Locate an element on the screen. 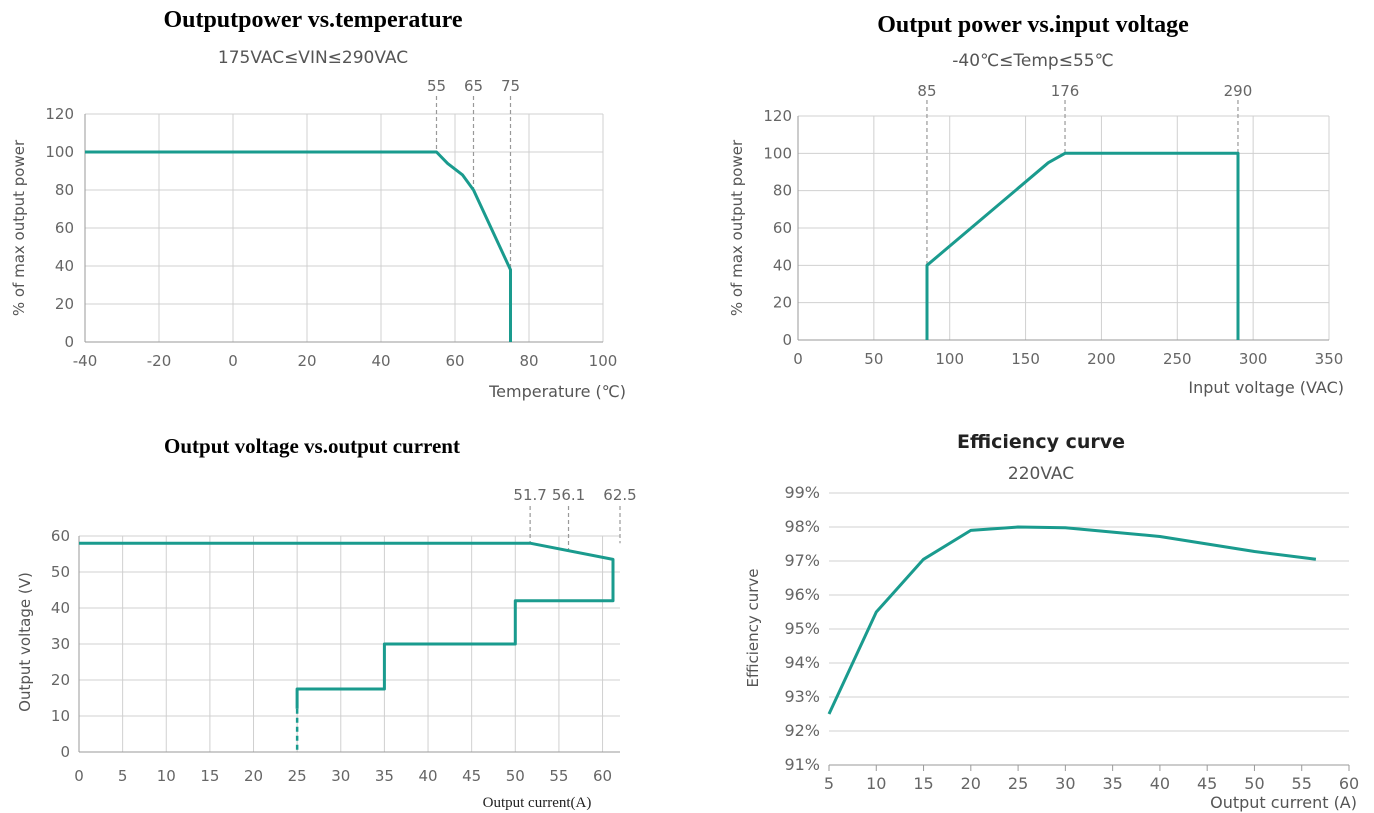 The width and height of the screenshot is (1374, 813). x-axis-label: Temperature (℃) is located at coordinates (557, 391).